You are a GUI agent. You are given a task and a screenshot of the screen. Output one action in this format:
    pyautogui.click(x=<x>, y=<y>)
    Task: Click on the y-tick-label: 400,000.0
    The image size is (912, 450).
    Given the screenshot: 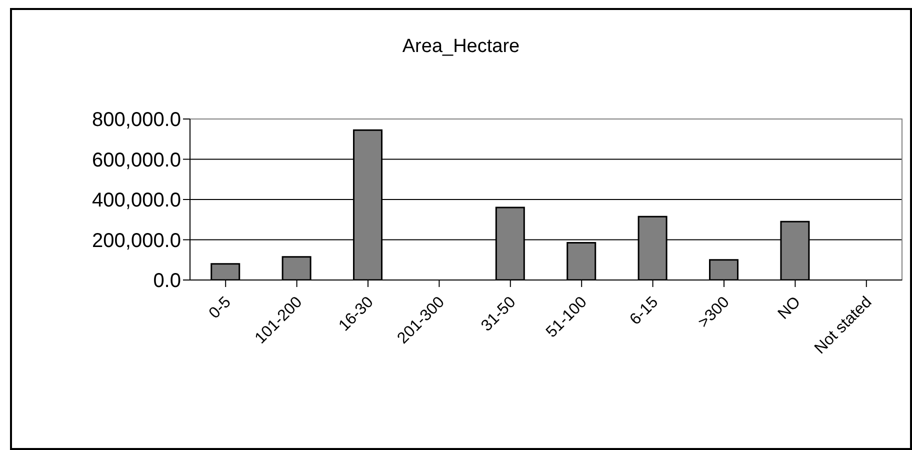 What is the action you would take?
    pyautogui.click(x=136, y=201)
    